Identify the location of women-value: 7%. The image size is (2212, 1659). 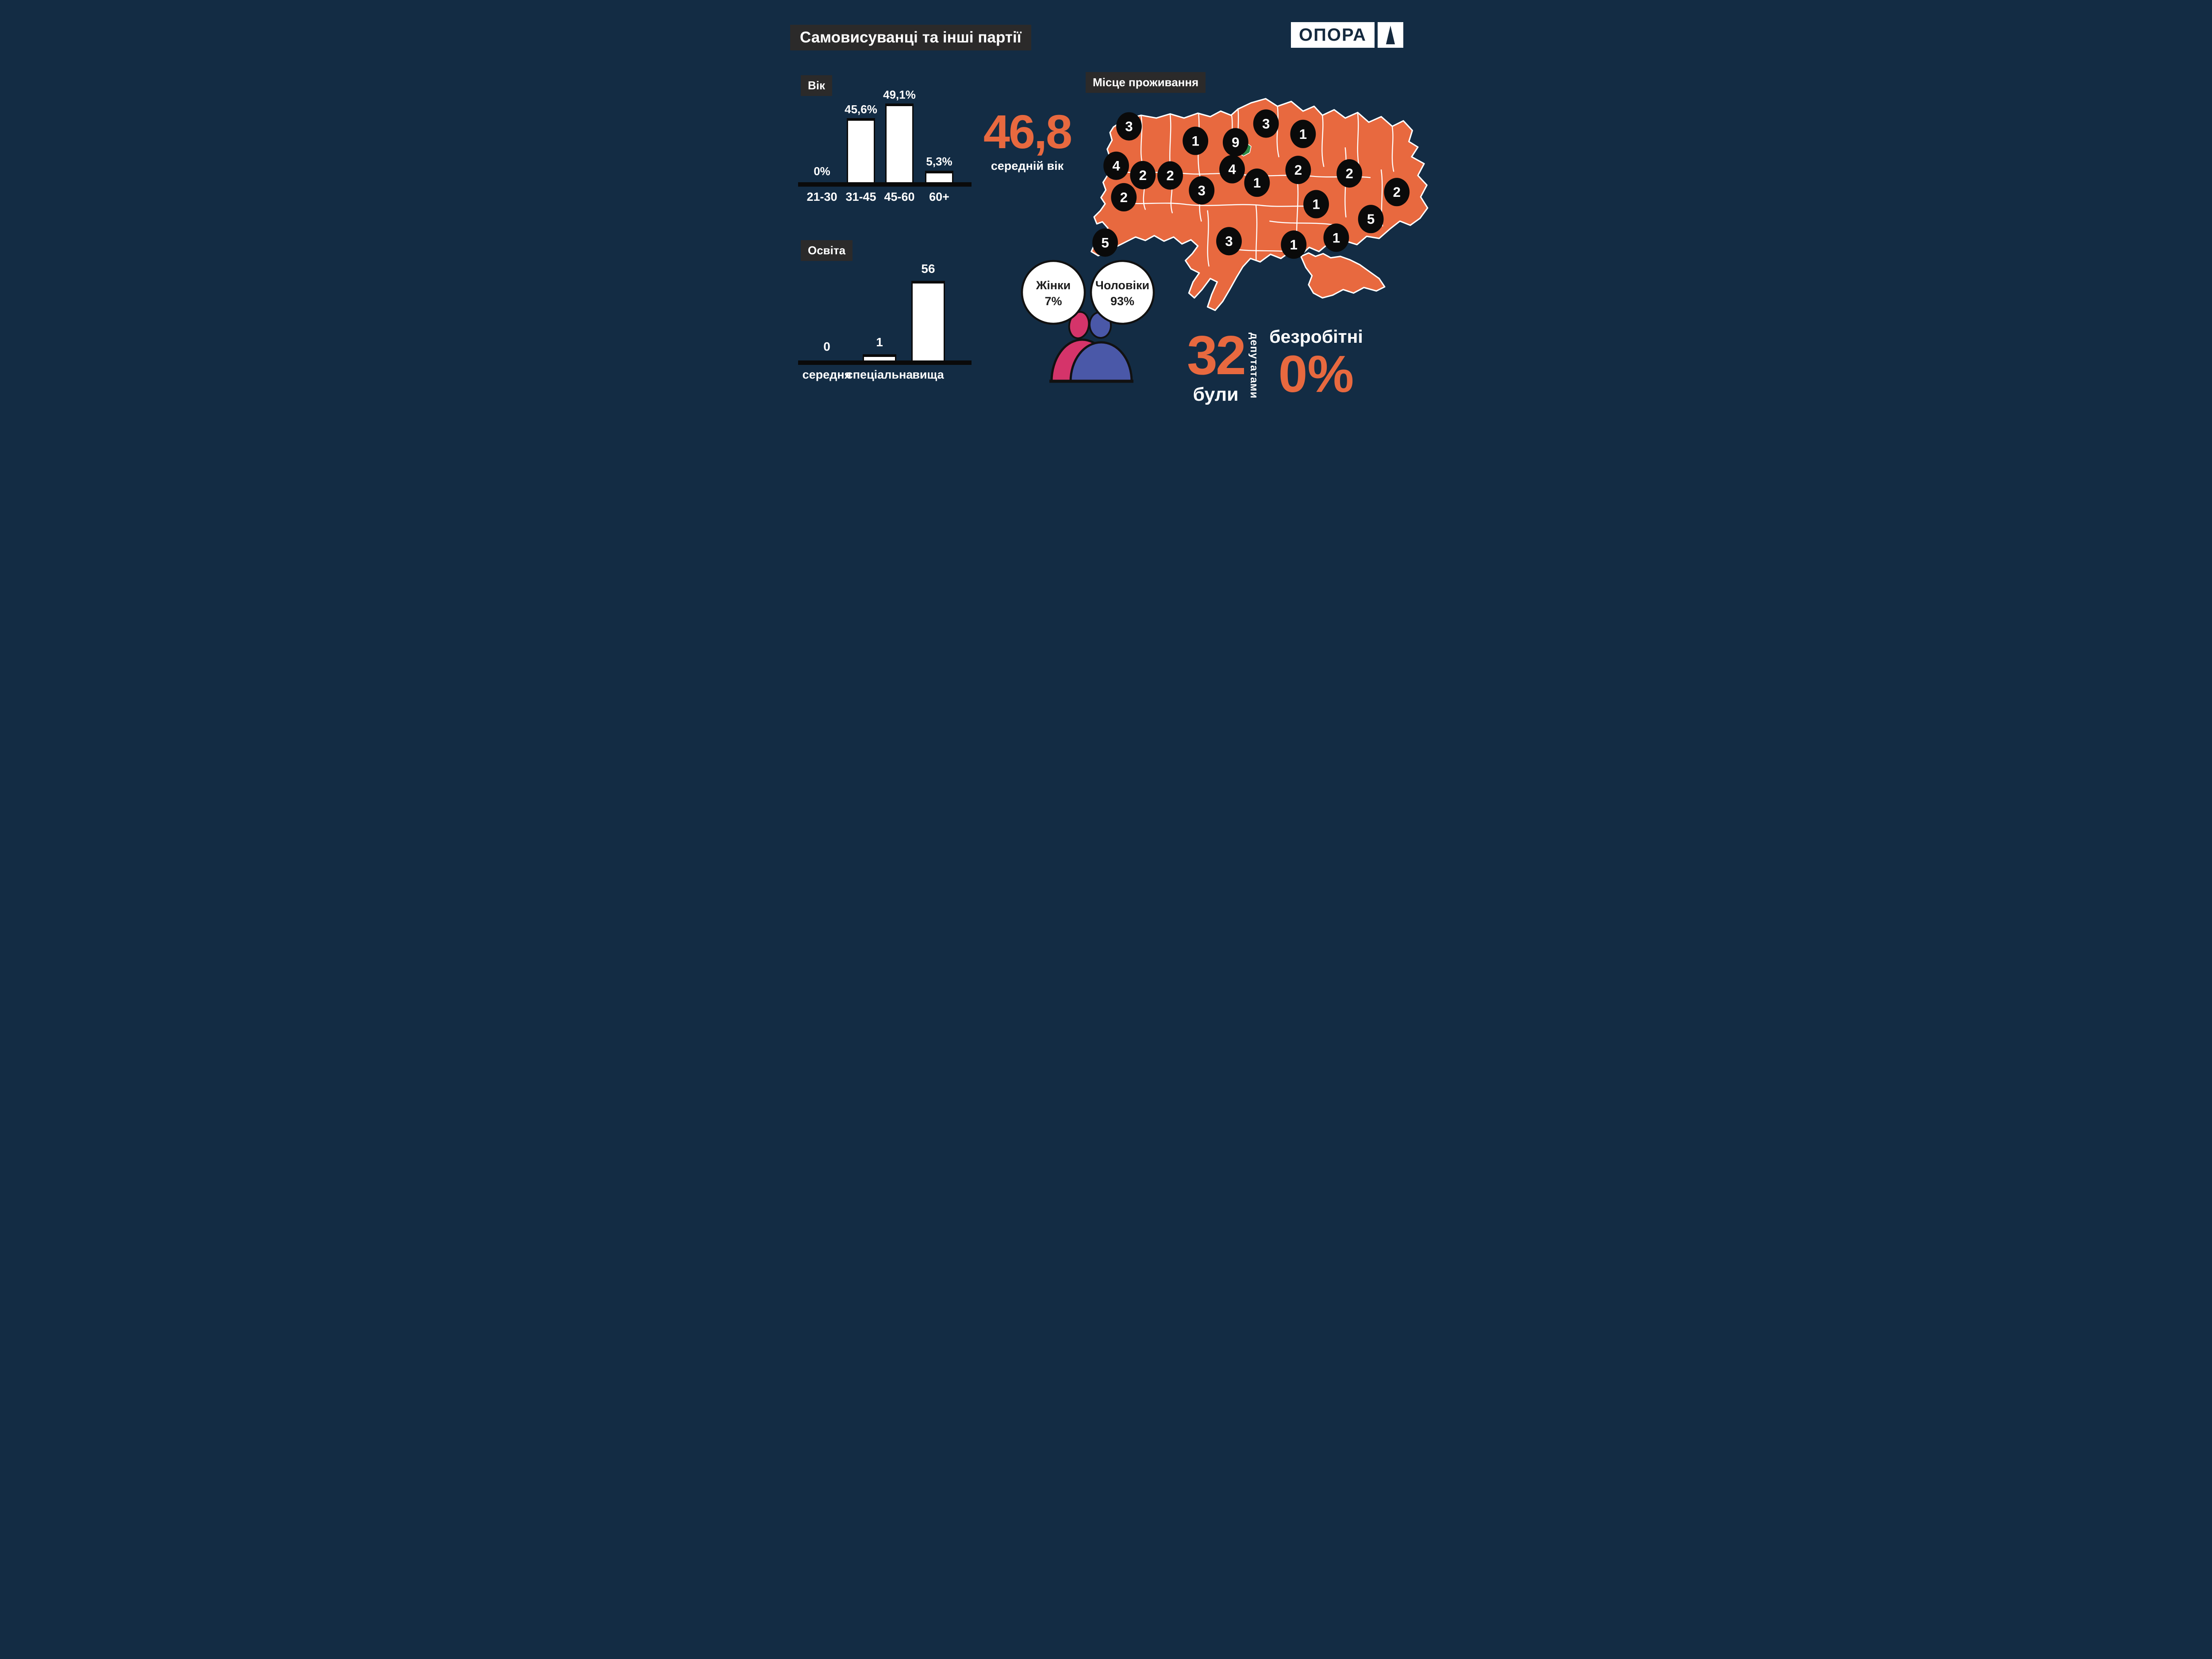
(1054, 301).